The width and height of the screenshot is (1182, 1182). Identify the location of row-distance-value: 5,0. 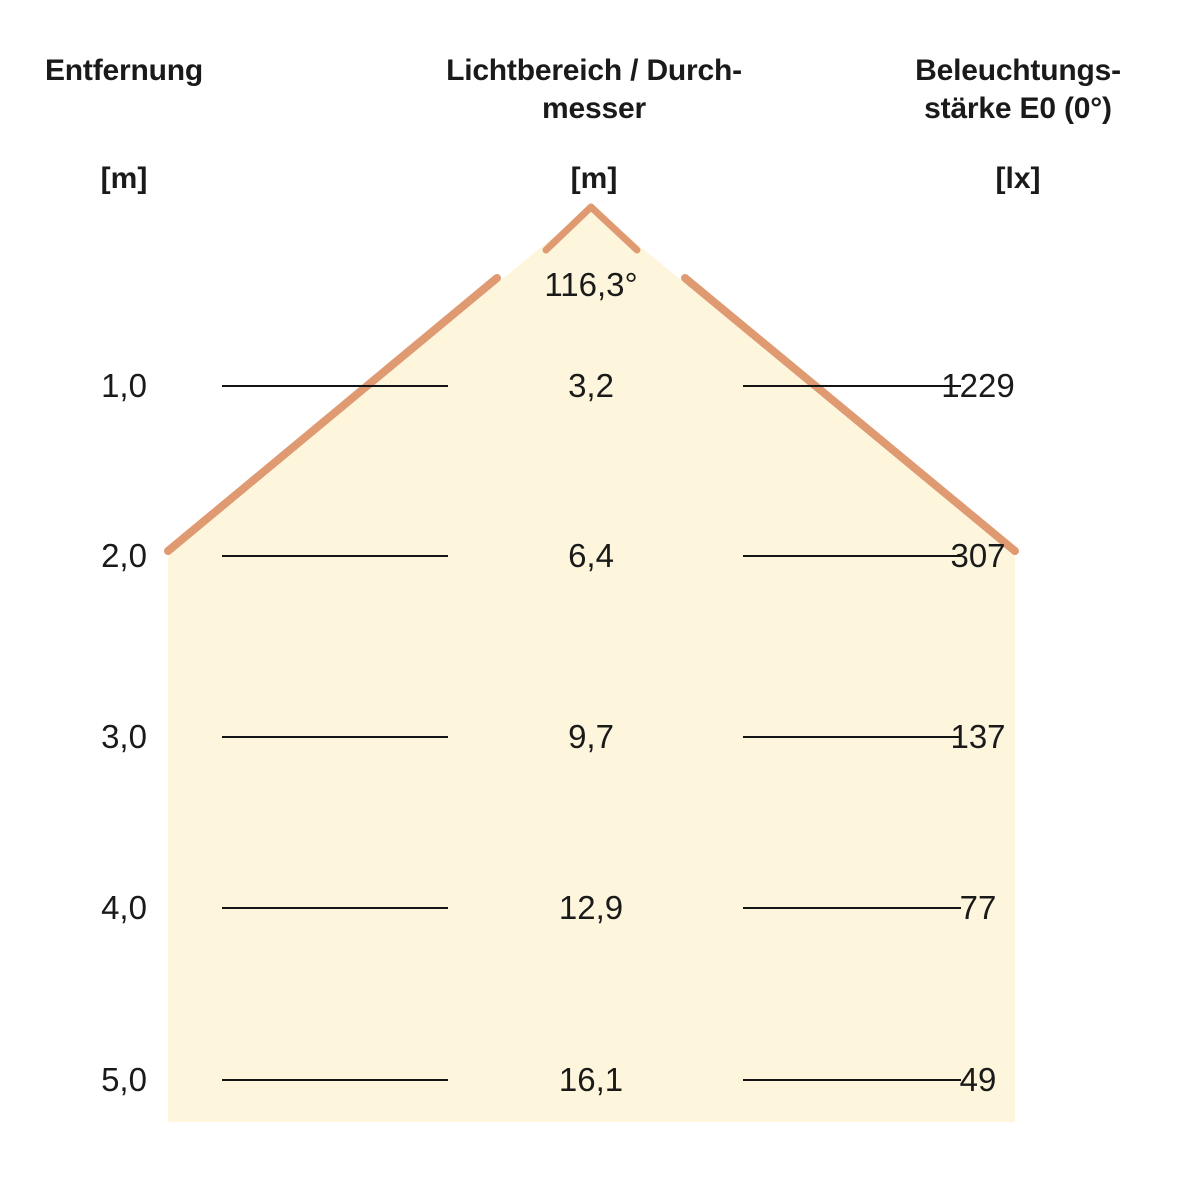
(124, 1079).